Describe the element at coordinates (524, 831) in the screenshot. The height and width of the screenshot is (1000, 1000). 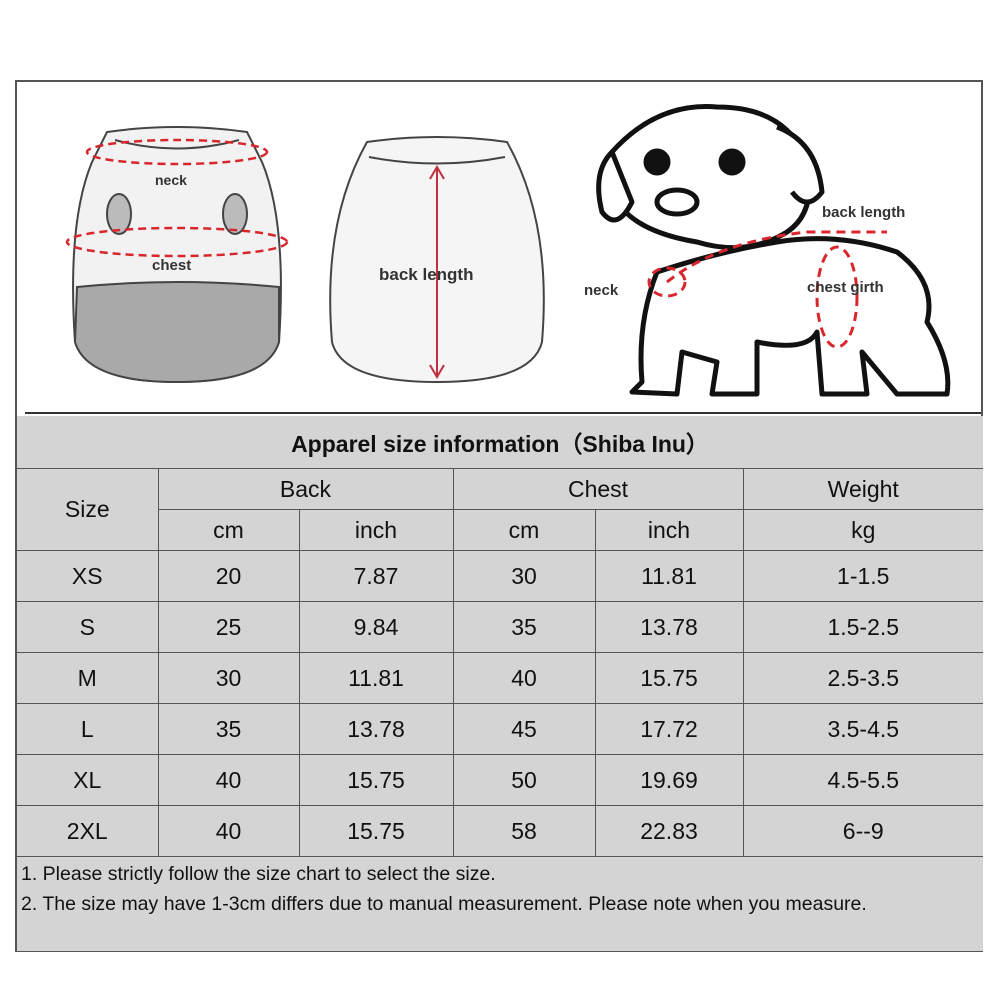
I see `cell-chest-cm: 58` at that location.